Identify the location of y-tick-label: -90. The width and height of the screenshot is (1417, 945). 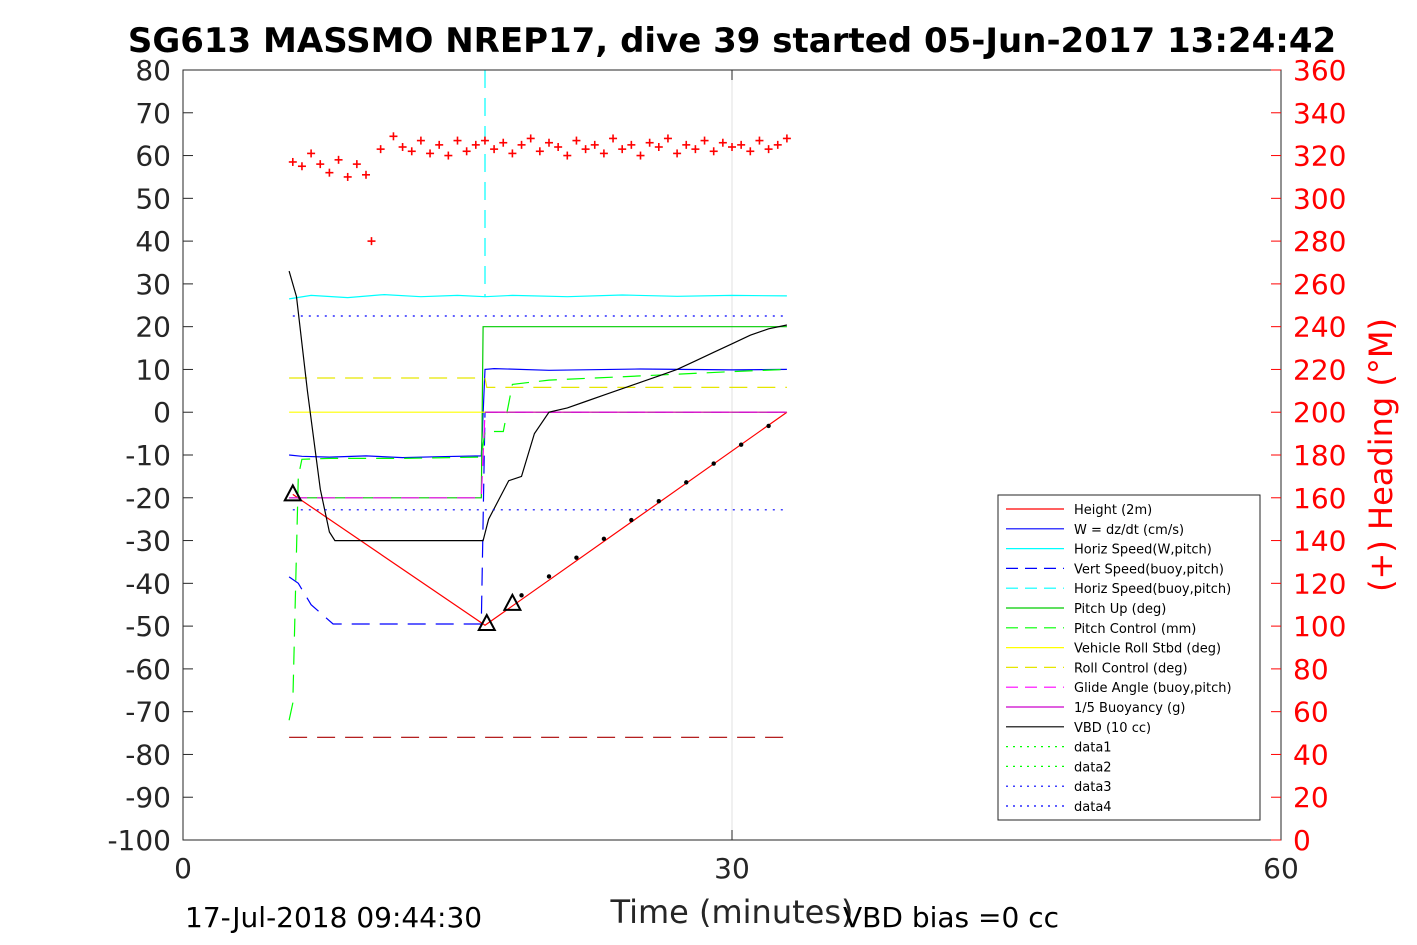
(148, 797).